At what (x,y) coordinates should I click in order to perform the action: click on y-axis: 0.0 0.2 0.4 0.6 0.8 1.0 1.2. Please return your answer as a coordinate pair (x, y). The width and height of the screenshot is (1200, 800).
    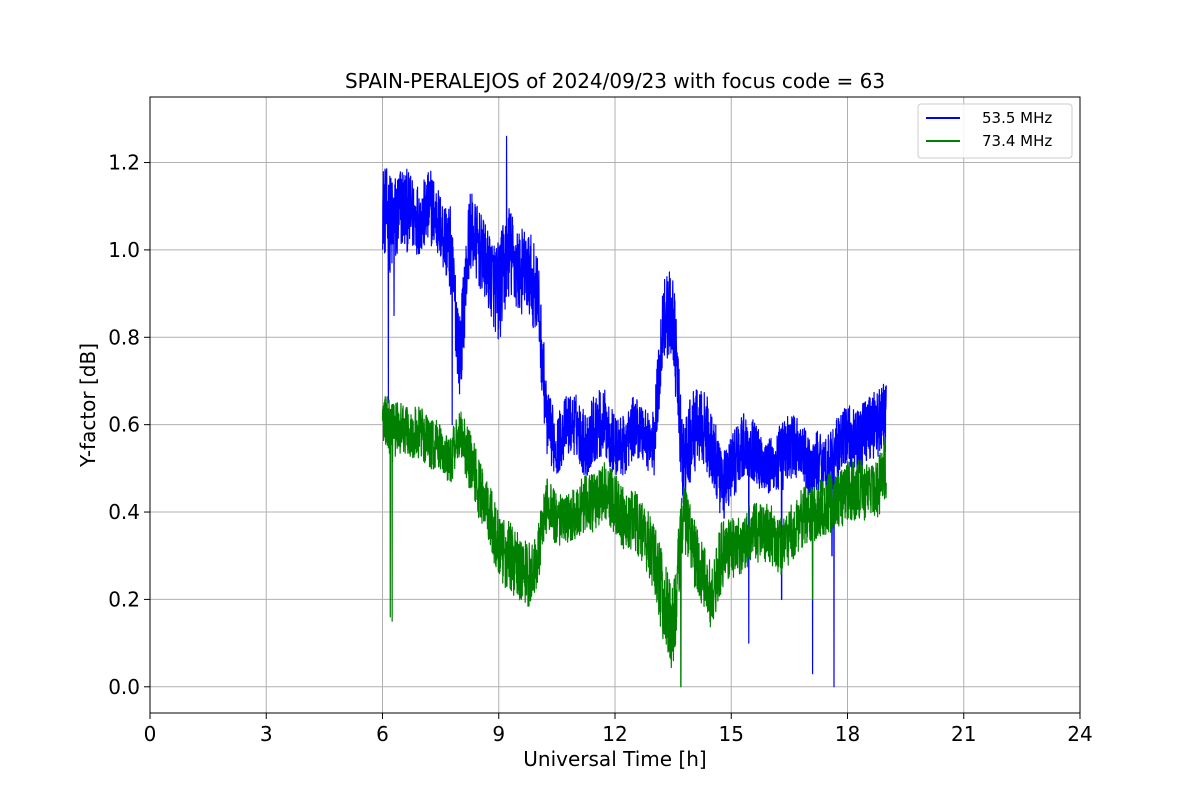
    Looking at the image, I should click on (129, 425).